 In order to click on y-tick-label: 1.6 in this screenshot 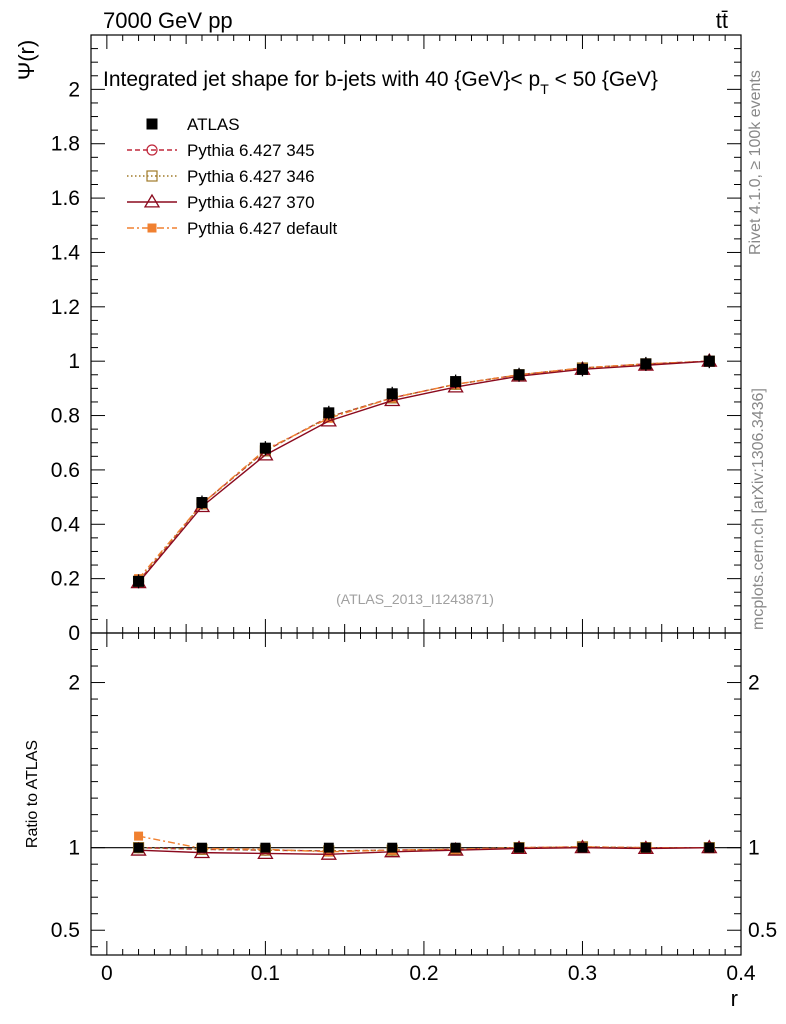, I will do `click(65, 198)`.